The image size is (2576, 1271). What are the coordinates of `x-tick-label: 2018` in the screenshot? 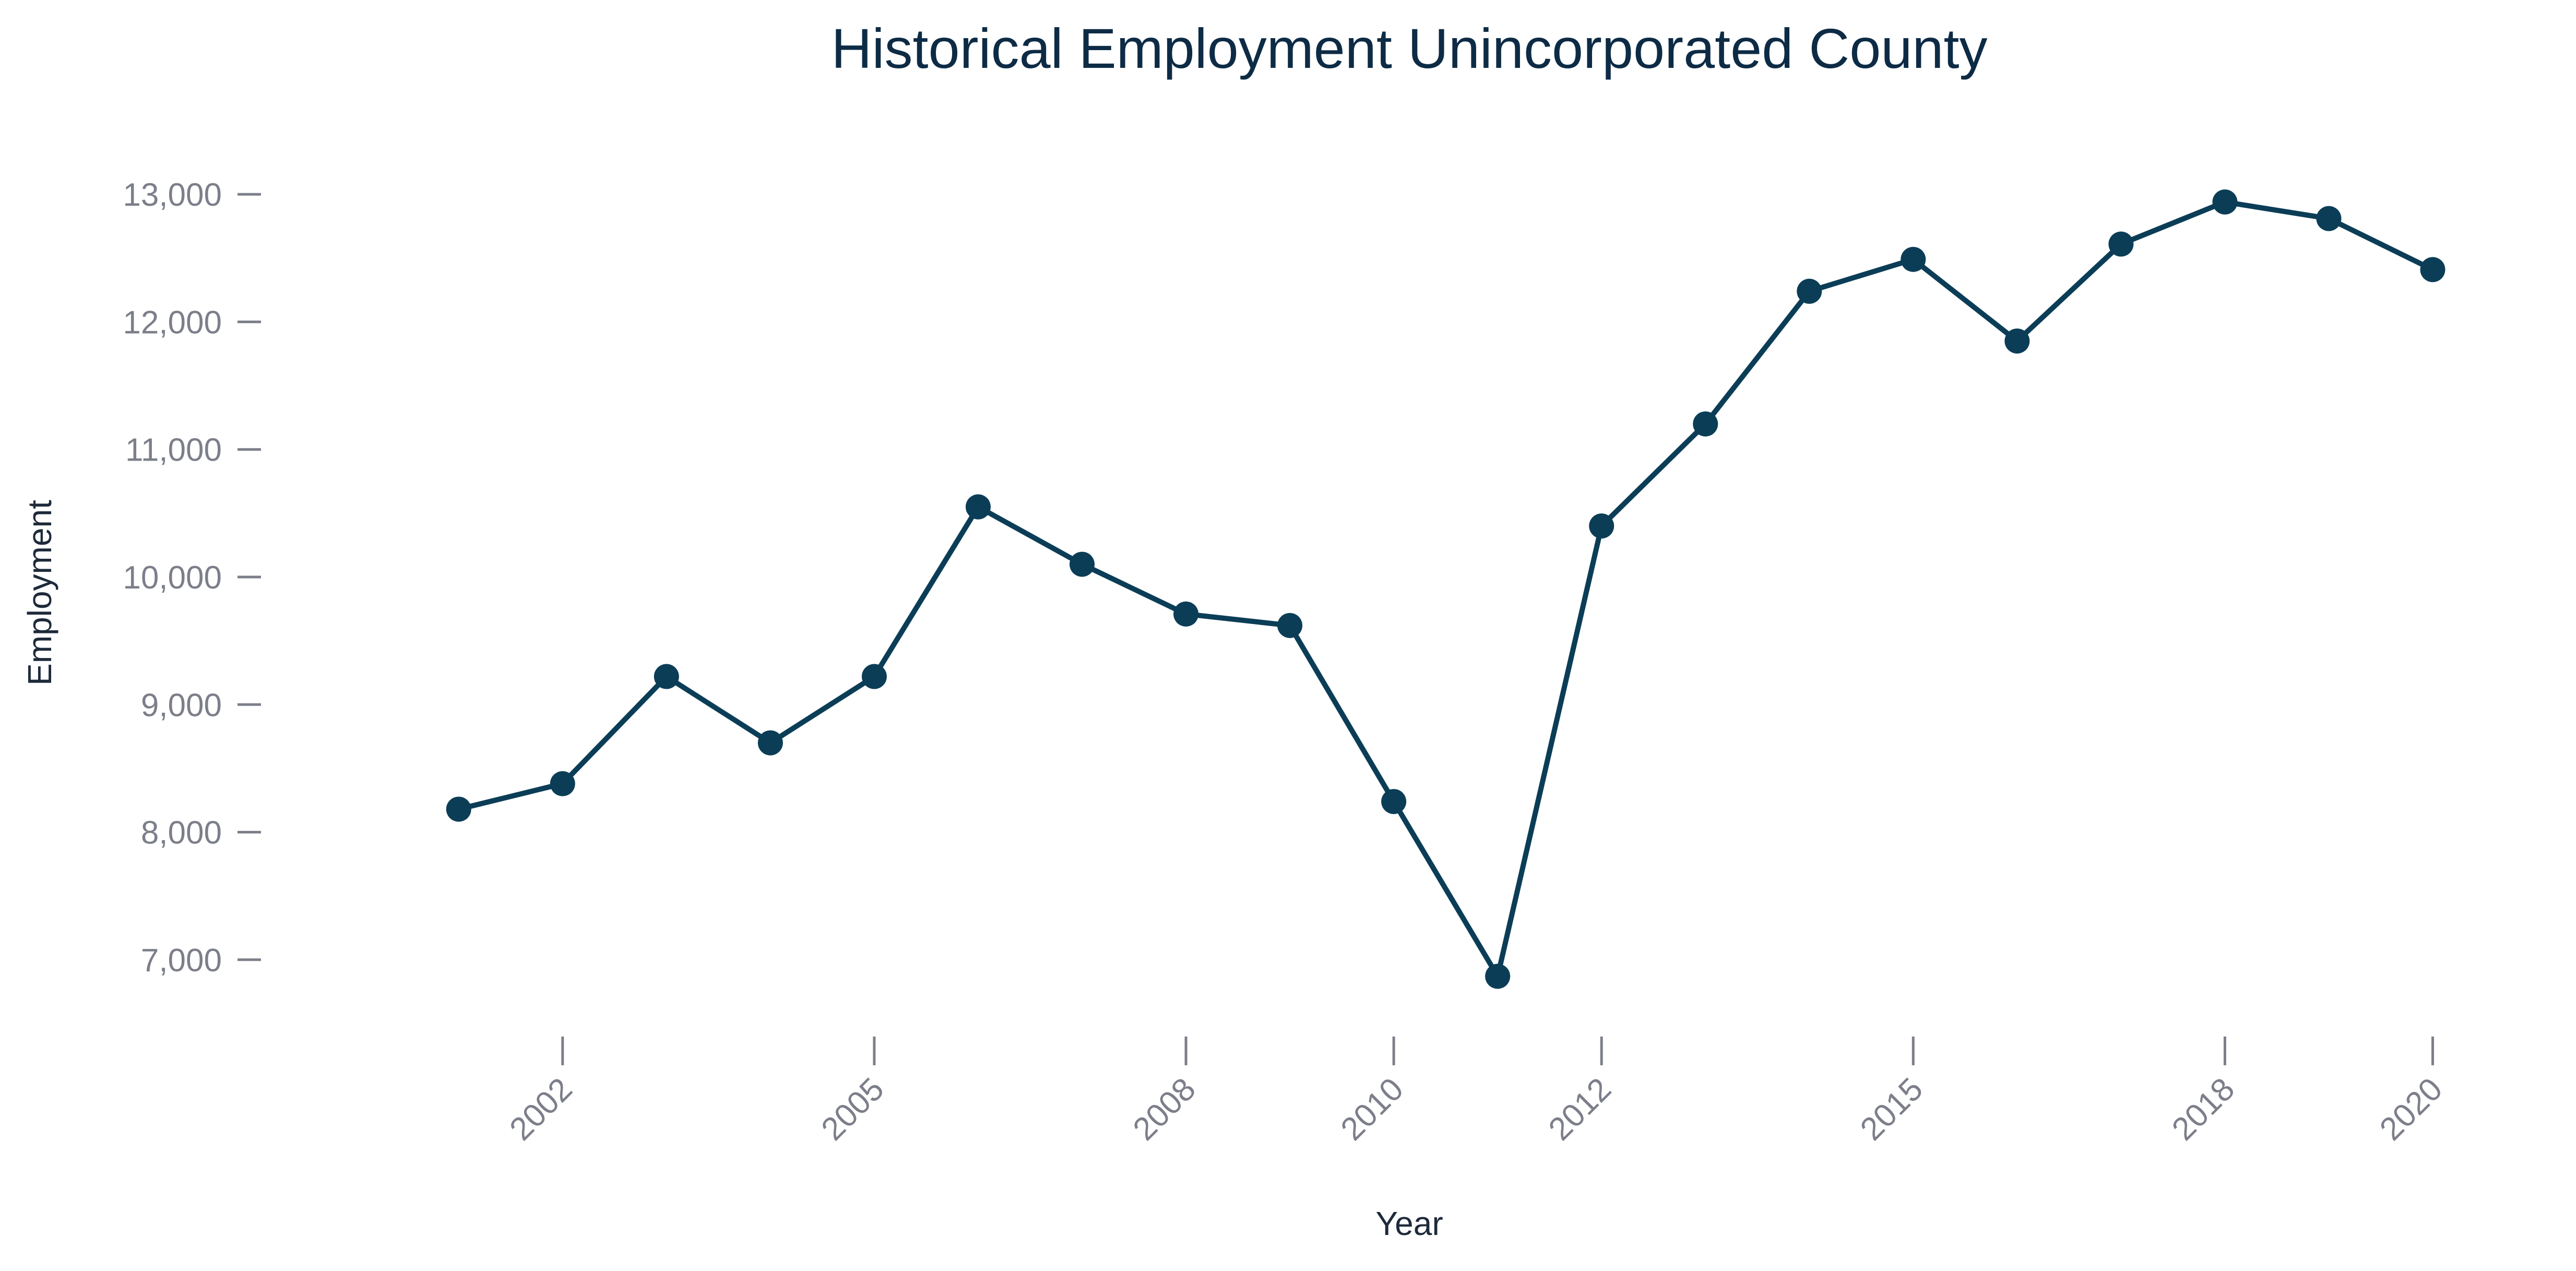 It's located at (2203, 1109).